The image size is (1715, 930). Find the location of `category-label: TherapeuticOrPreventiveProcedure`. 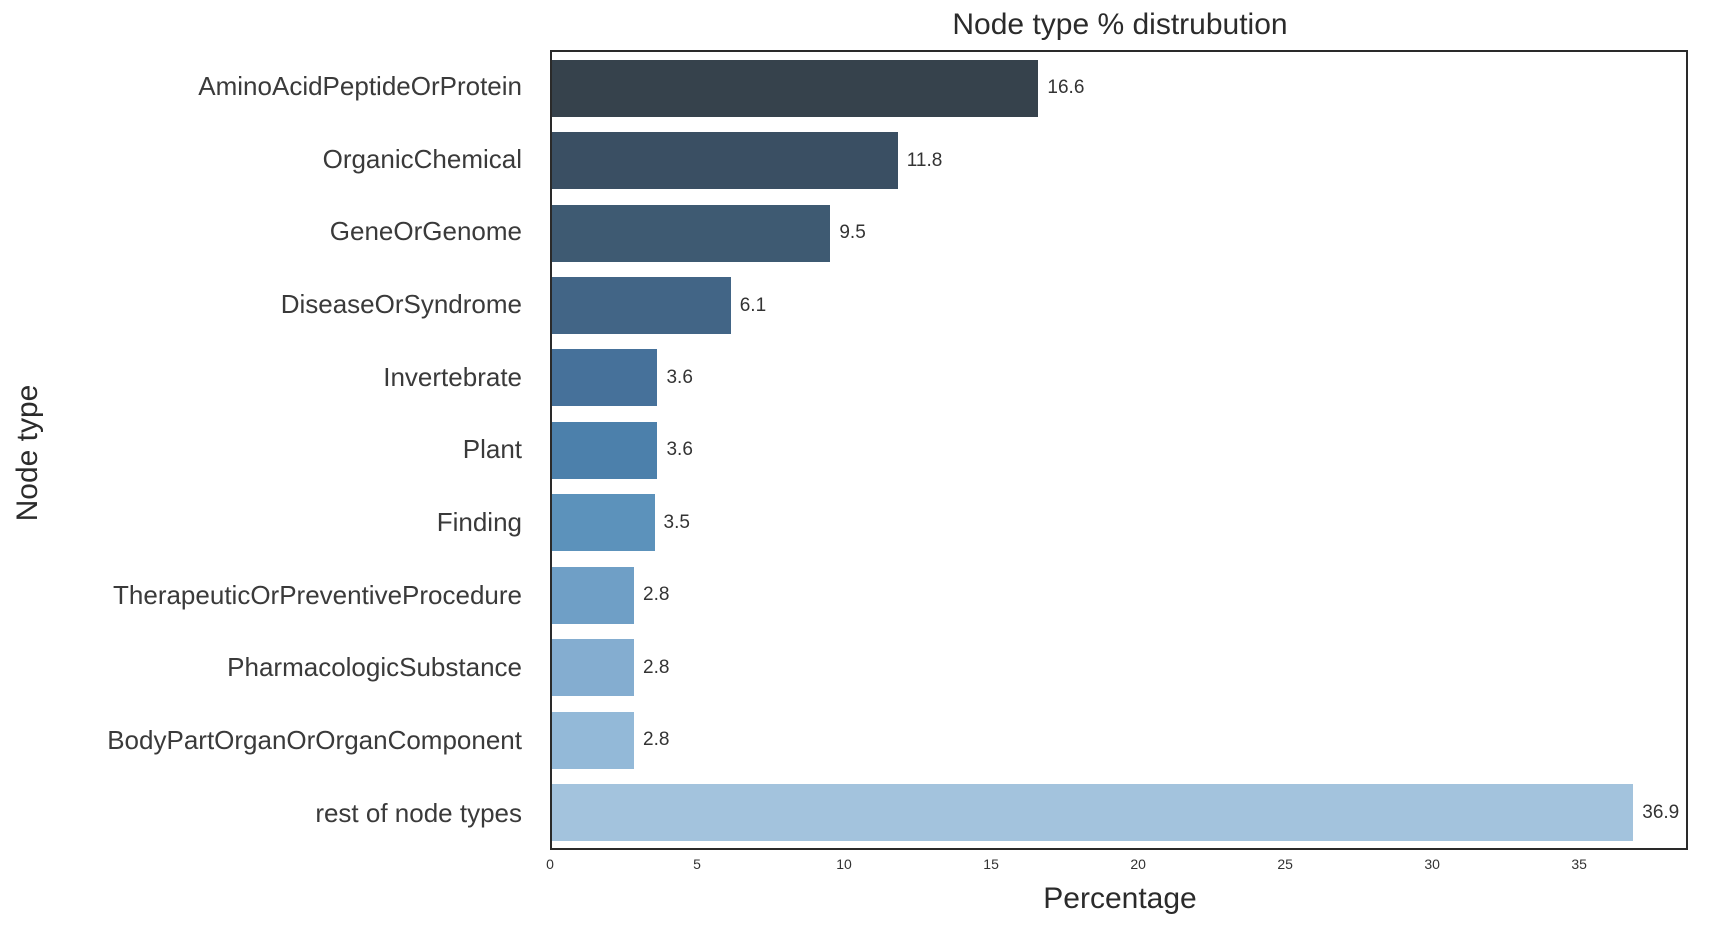

category-label: TherapeuticOrPreventiveProcedure is located at coordinates (317, 594).